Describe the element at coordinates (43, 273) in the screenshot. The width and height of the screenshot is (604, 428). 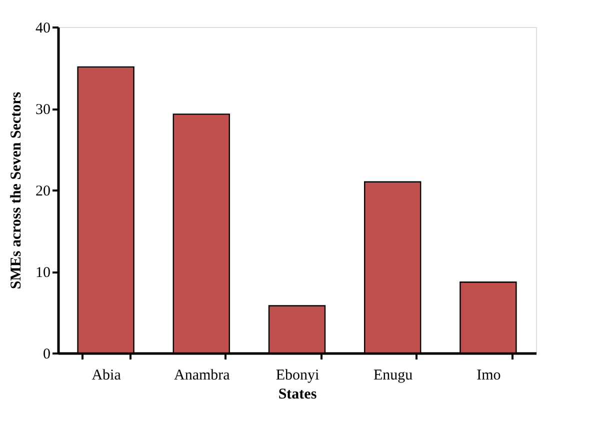
I see `y-tick-label: 10` at that location.